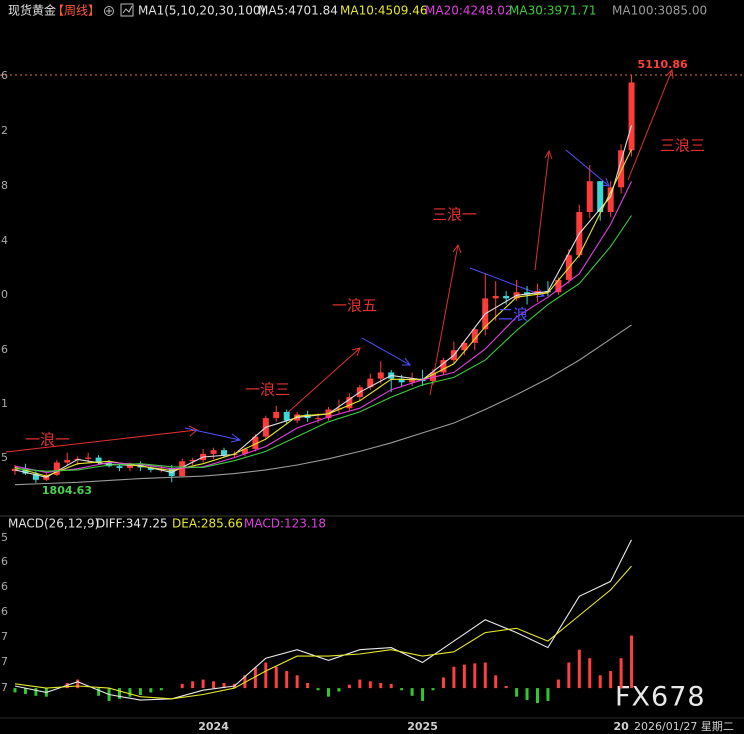 This screenshot has height=734, width=744. What do you see at coordinates (384, 11) in the screenshot?
I see `legend-entry: MA10:4509.46` at bounding box center [384, 11].